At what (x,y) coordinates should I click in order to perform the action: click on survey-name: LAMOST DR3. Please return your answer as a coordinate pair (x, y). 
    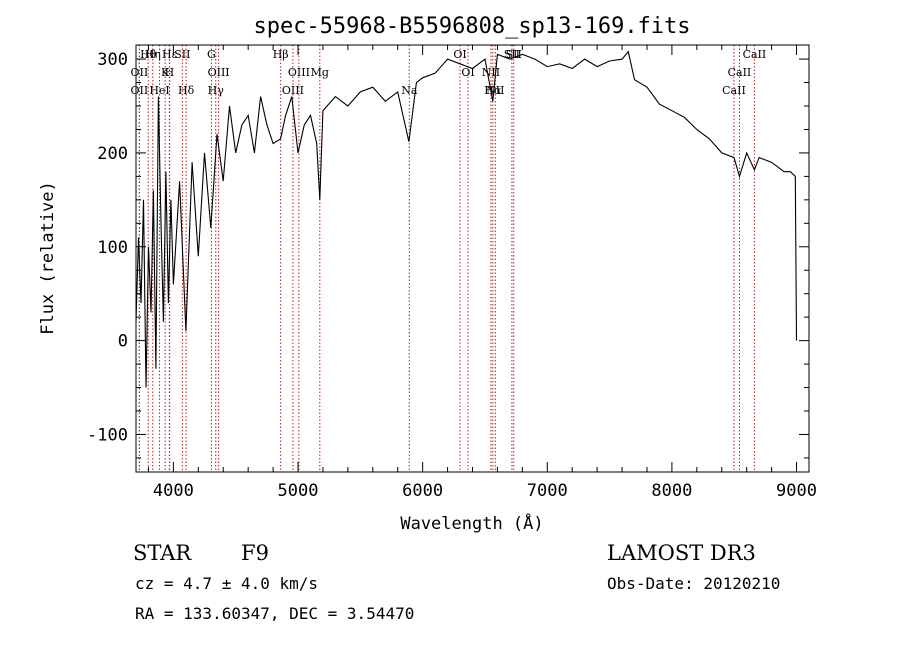
    Looking at the image, I should click on (681, 553).